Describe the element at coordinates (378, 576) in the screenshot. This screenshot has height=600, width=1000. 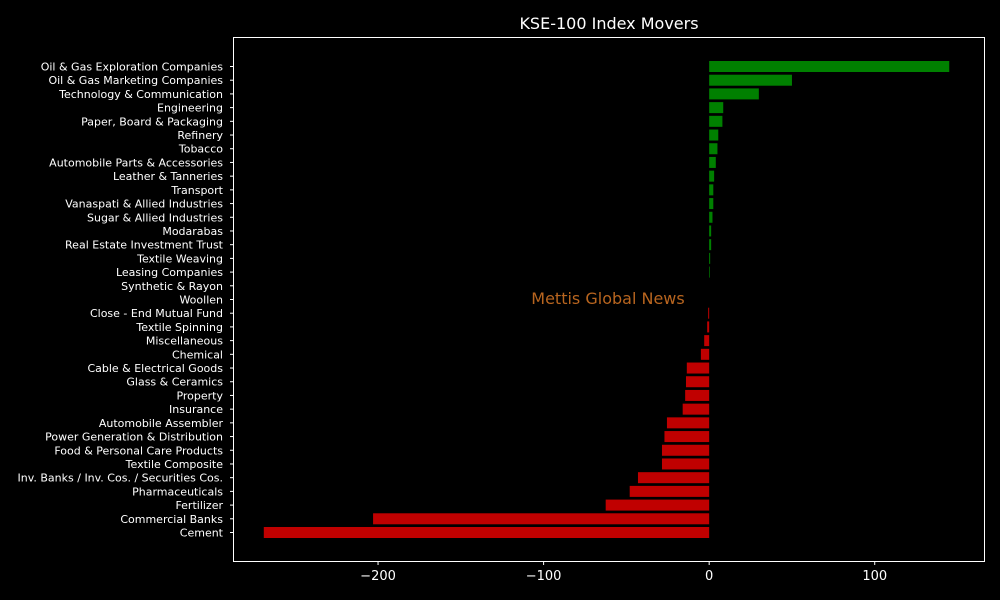
I see `x-tick-label: −200` at that location.